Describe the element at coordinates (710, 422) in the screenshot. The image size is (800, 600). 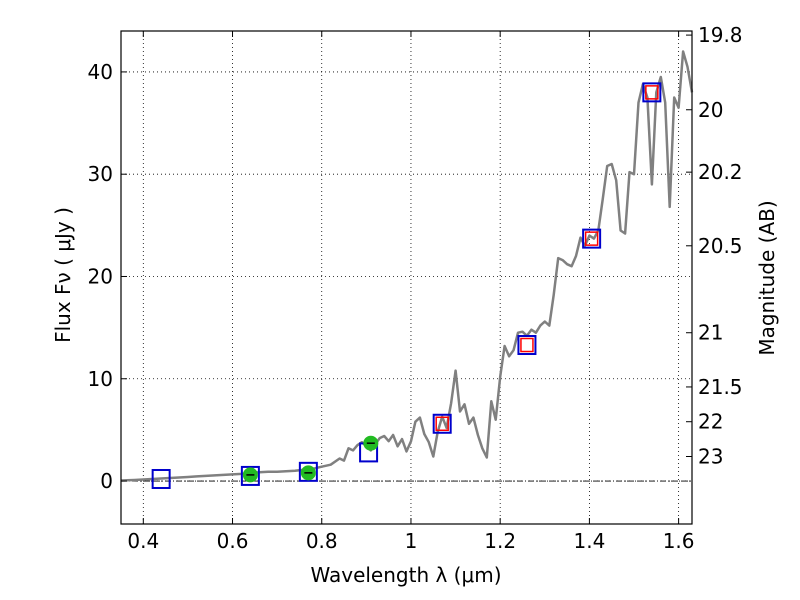
I see `right-tick-label: 22` at that location.